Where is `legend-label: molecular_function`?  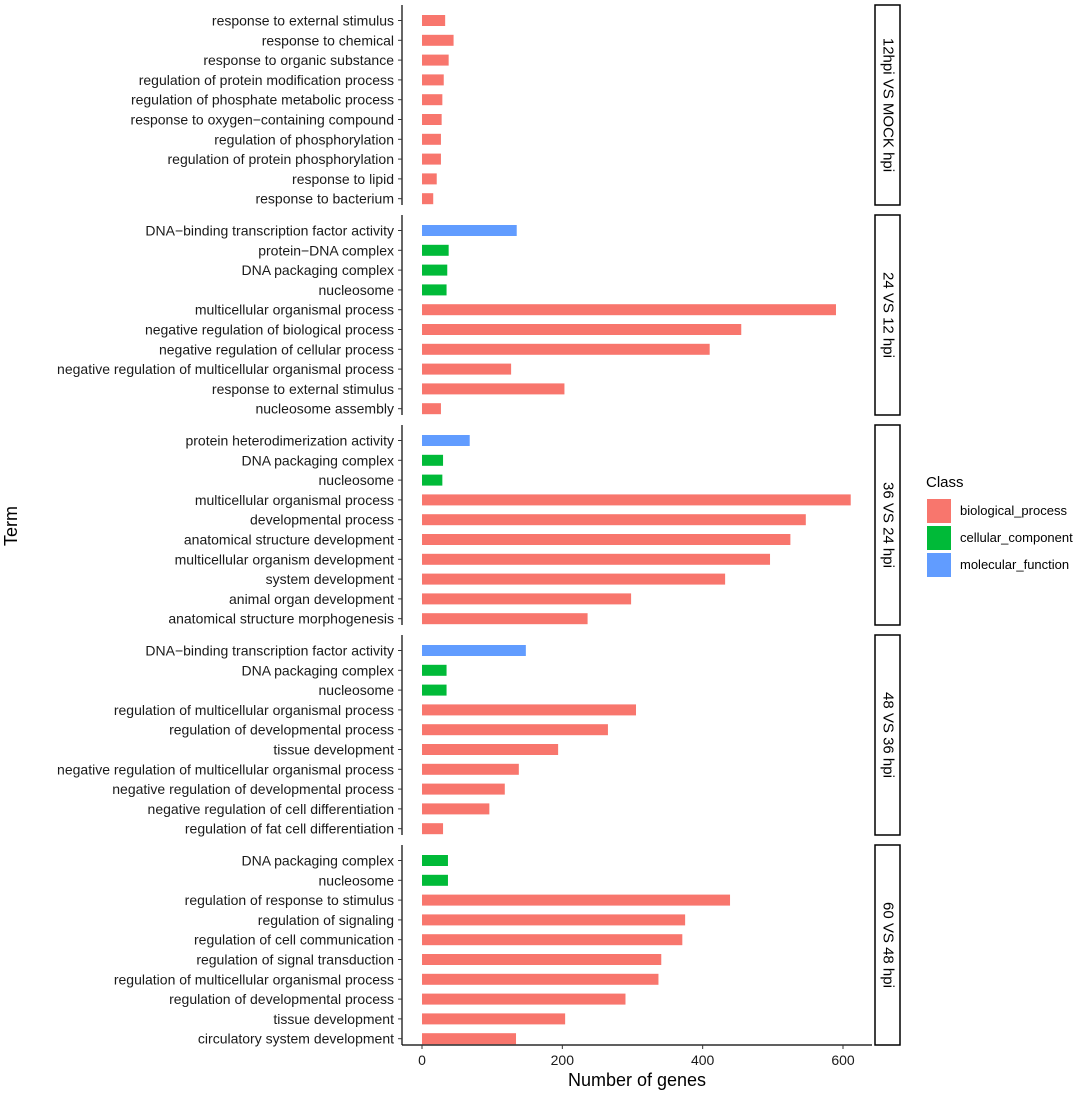
legend-label: molecular_function is located at coordinates (1014, 564).